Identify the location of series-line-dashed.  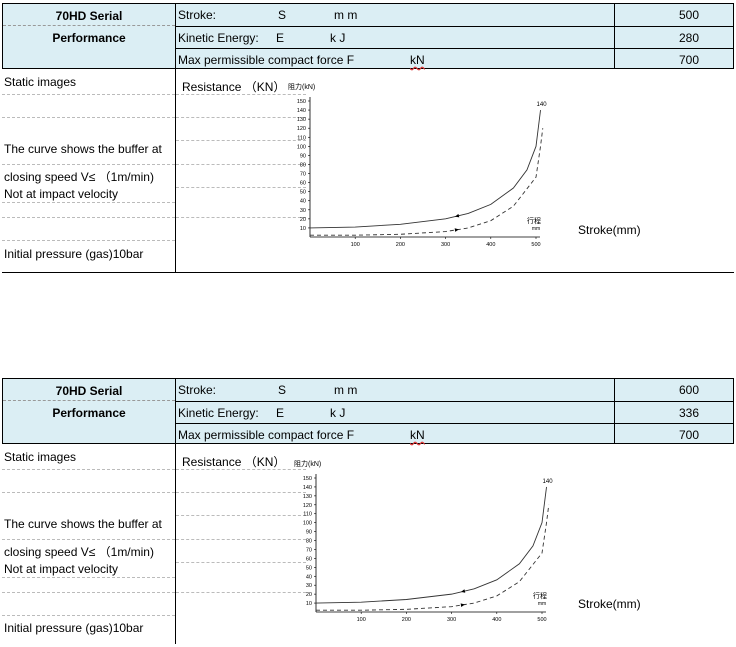
(427, 182).